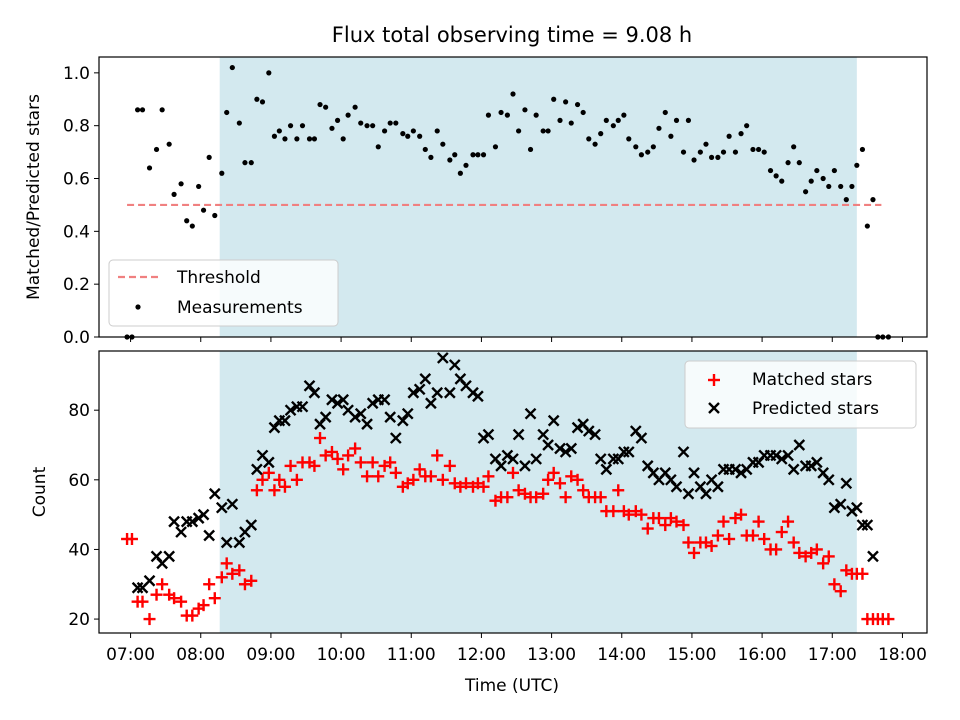  I want to click on legend-matched-swatch, so click(714, 380).